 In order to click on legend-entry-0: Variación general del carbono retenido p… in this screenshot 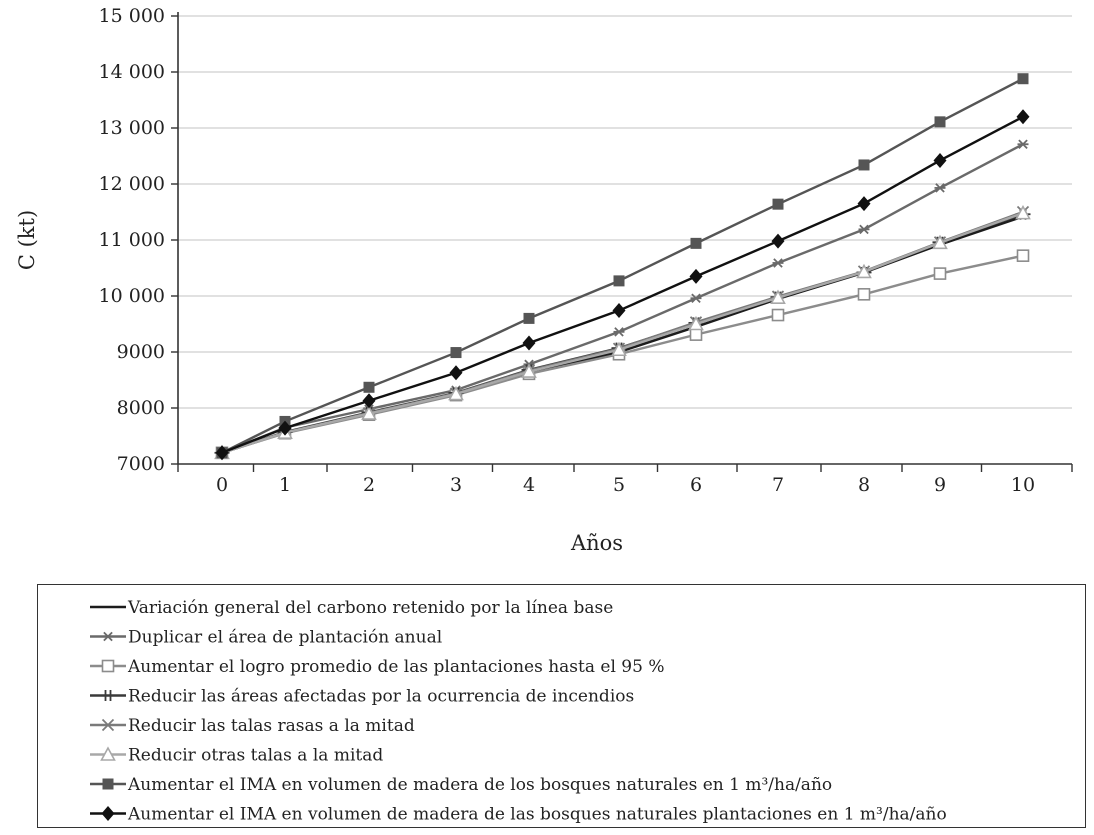, I will do `click(351, 608)`.